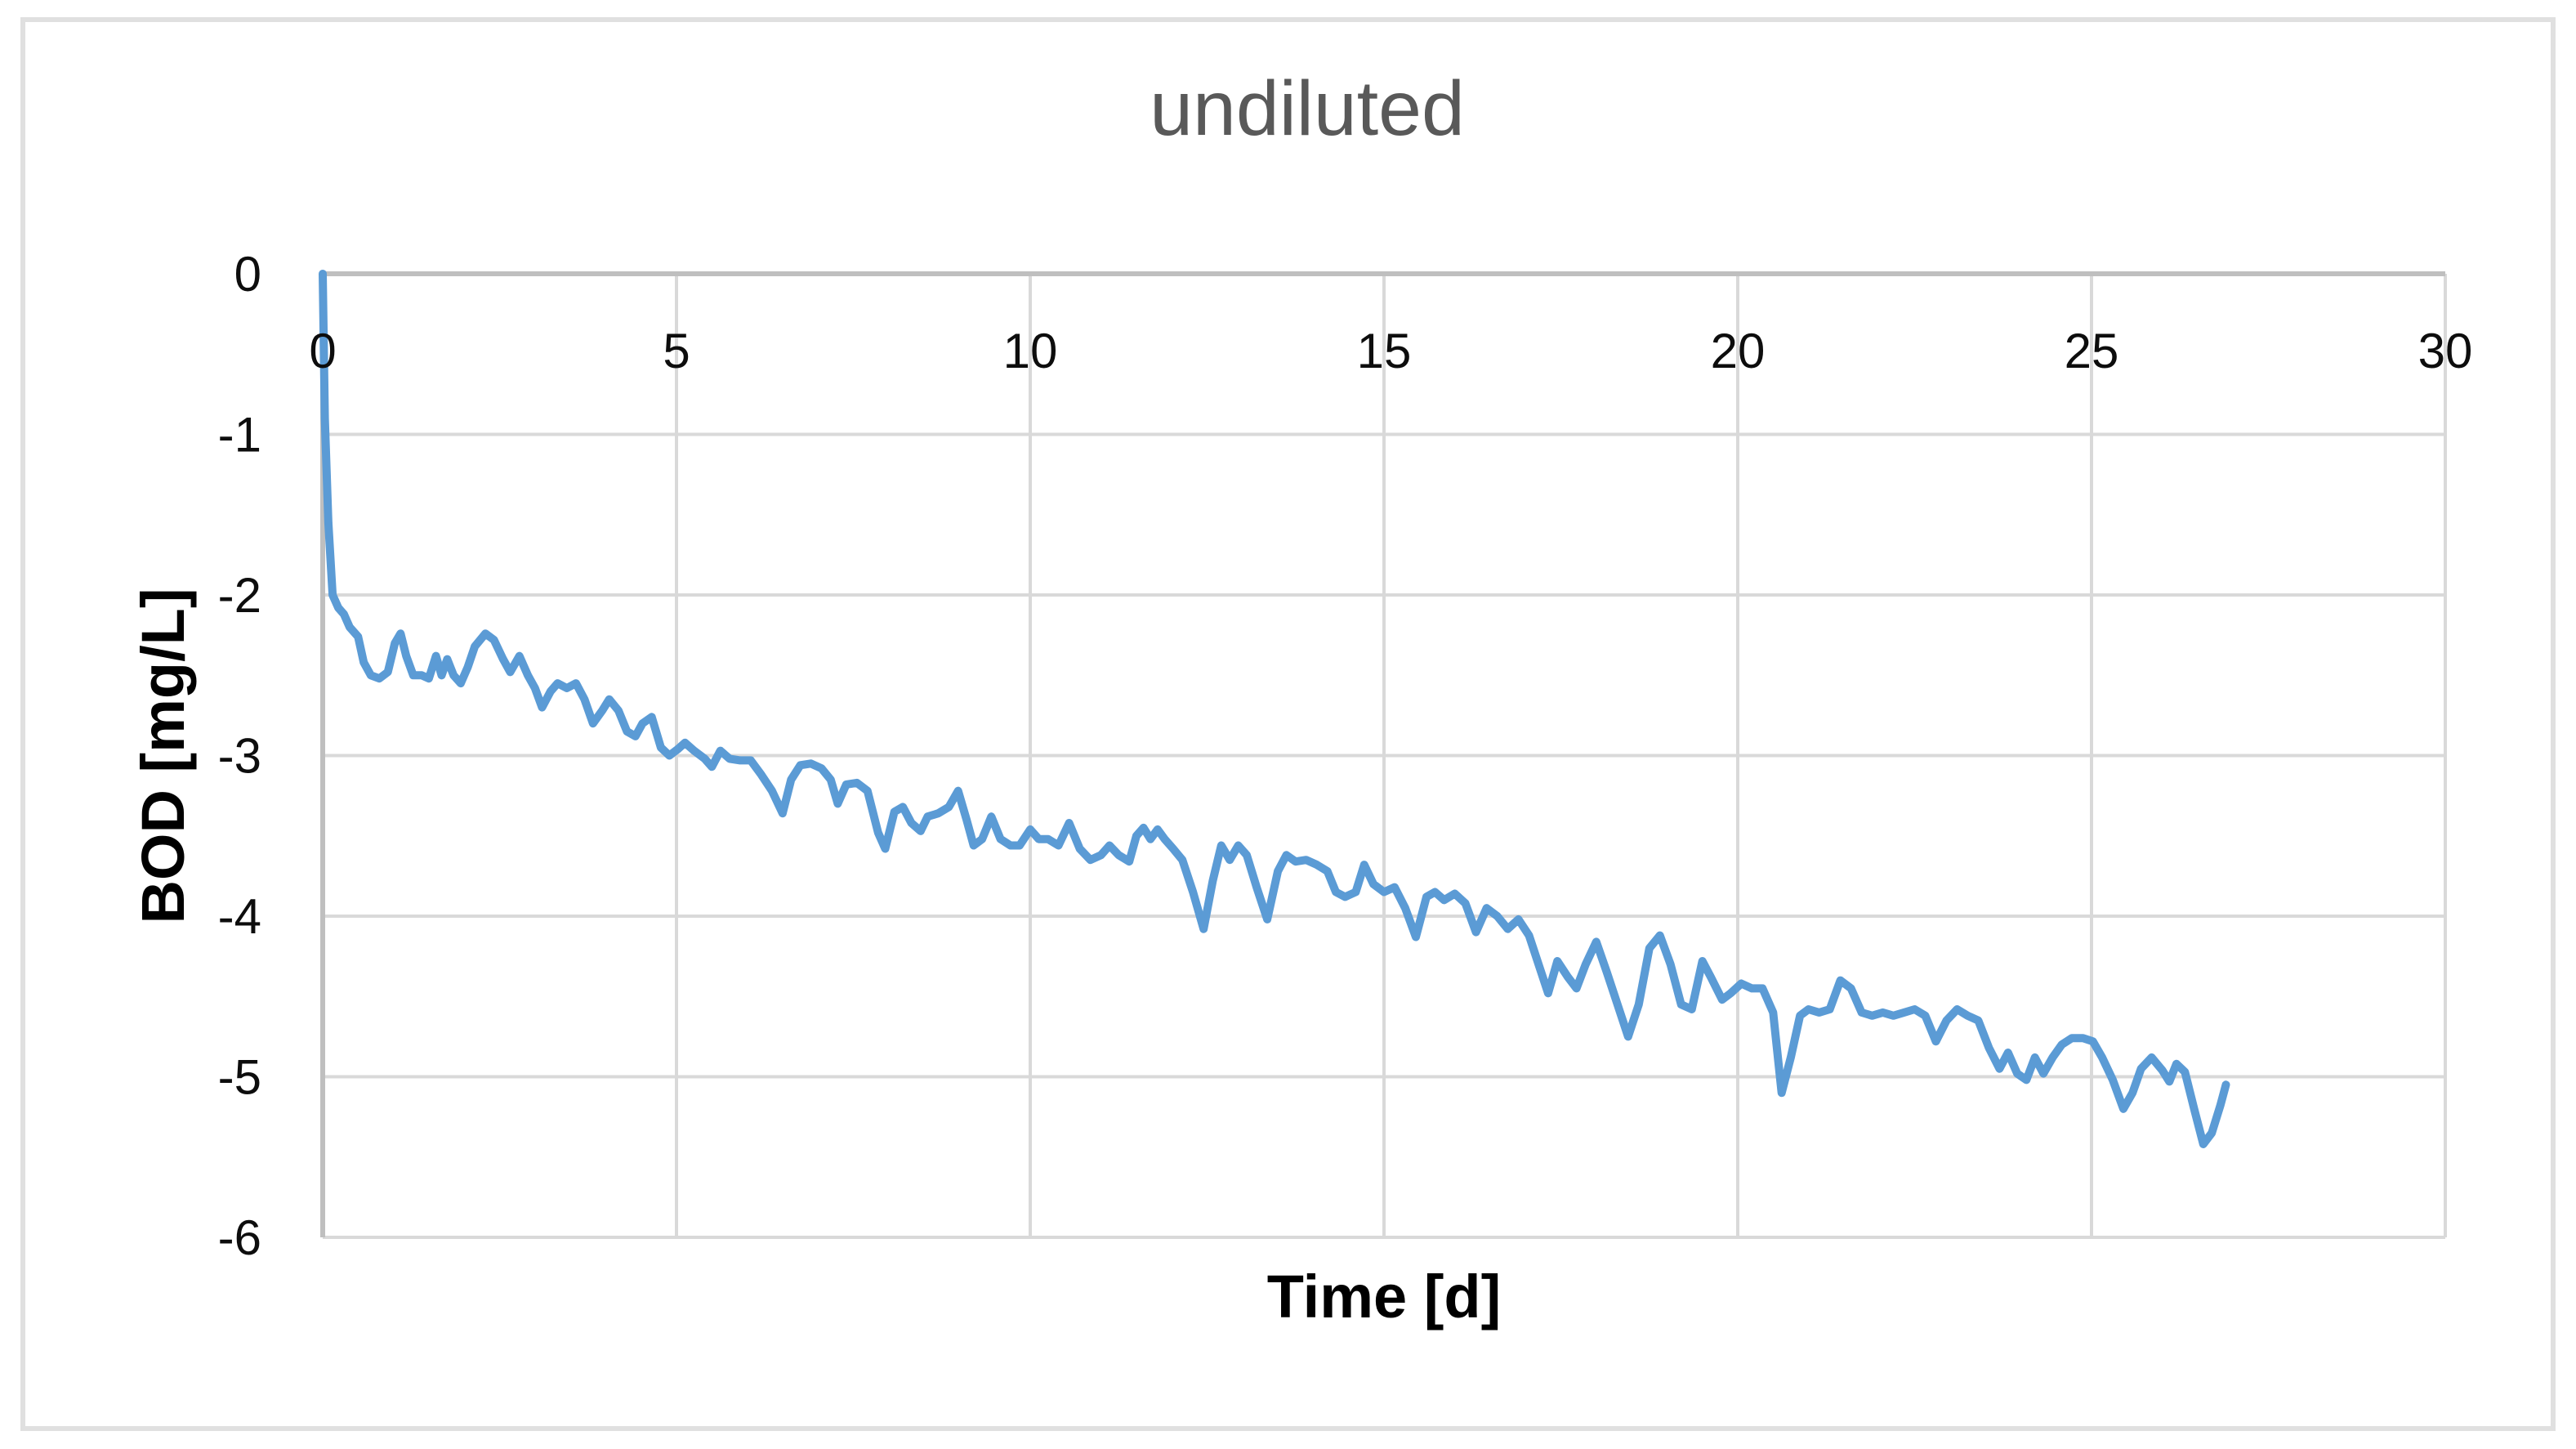  What do you see at coordinates (240, 1237) in the screenshot?
I see `y-tick-label: -6` at bounding box center [240, 1237].